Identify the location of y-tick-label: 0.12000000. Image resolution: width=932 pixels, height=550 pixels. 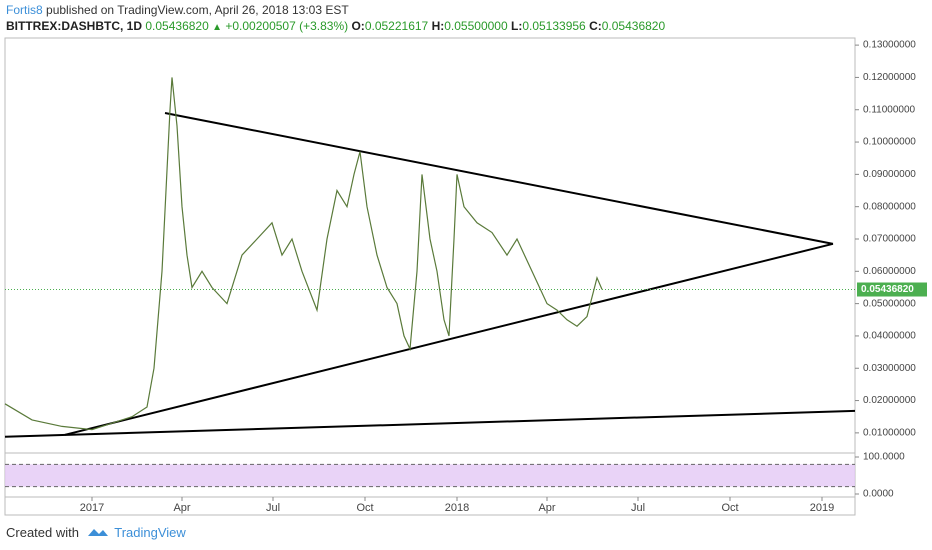
(889, 77).